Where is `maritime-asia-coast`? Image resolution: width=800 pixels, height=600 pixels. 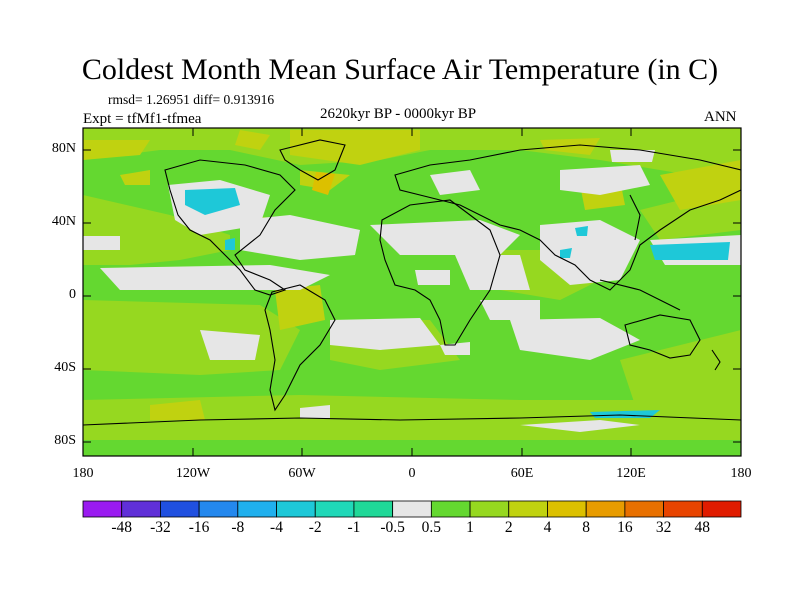 maritime-asia-coast is located at coordinates (640, 295).